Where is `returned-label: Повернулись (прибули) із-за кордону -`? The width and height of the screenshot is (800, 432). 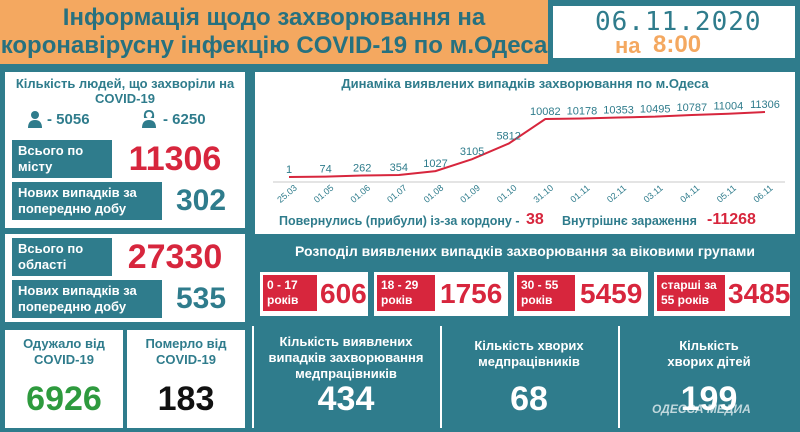 returned-label: Повернулись (прибули) із-за кордону - is located at coordinates (399, 221).